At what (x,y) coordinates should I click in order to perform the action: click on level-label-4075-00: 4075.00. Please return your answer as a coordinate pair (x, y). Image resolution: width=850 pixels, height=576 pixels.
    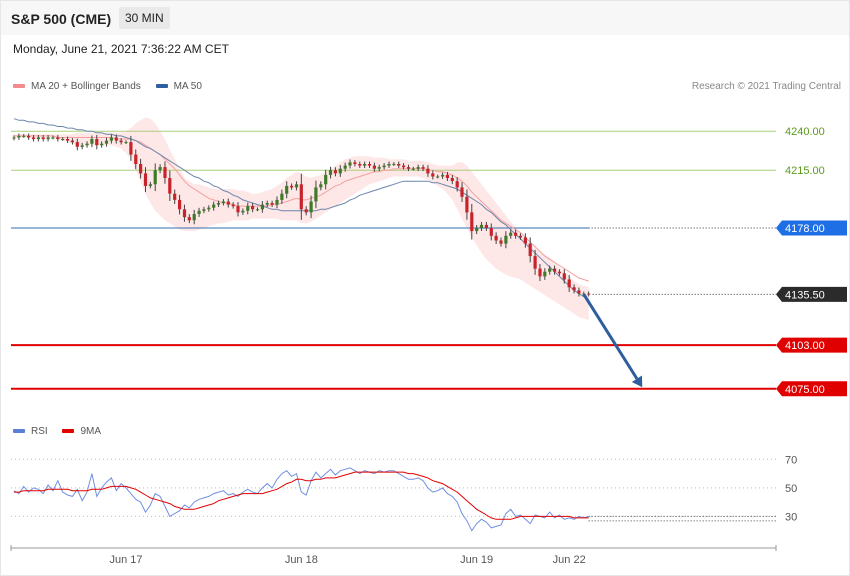
    Looking at the image, I should click on (805, 390).